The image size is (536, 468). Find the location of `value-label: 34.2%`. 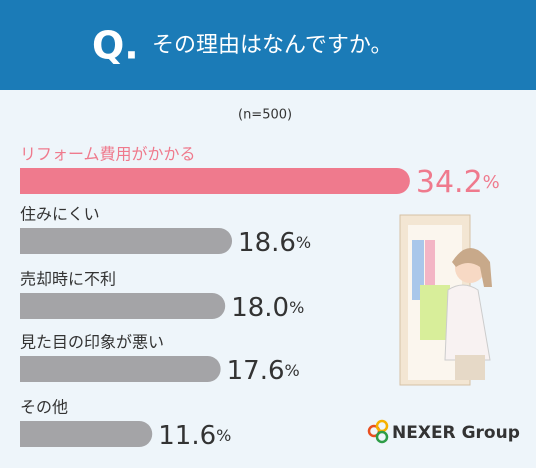

value-label: 34.2% is located at coordinates (458, 182).